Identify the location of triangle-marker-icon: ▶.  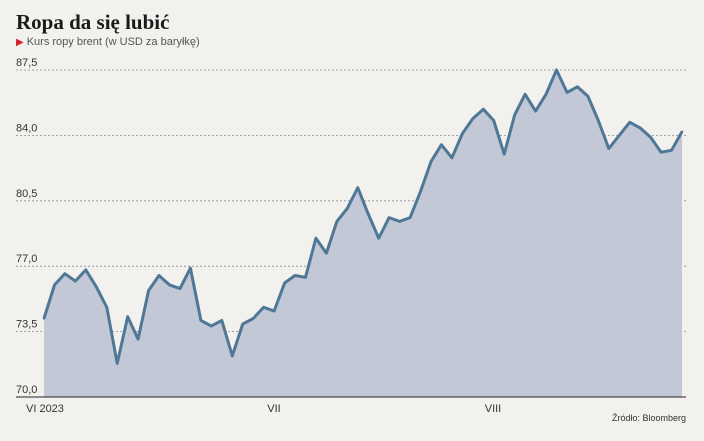
(20, 42).